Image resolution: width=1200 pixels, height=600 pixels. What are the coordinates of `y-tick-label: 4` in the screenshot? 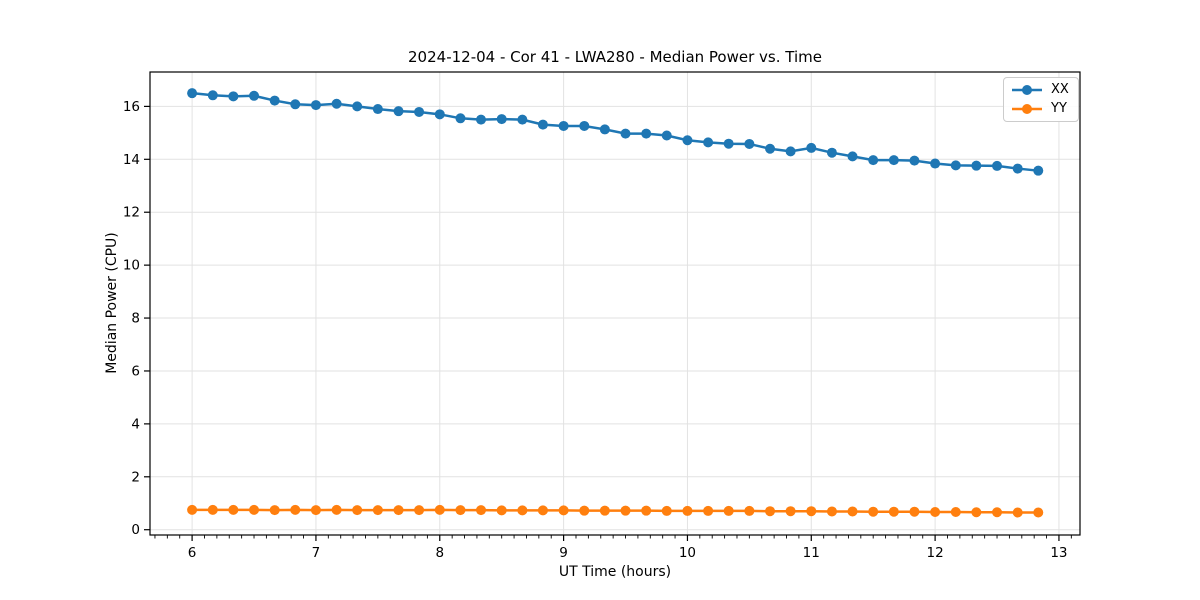 It's located at (135, 424).